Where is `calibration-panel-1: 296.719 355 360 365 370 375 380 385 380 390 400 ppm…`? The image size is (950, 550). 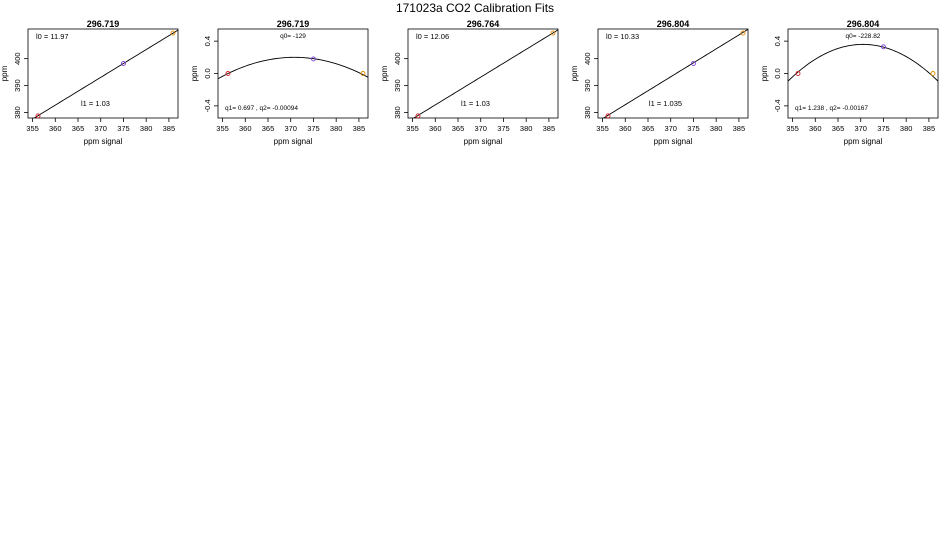 calibration-panel-1: 296.719 355 360 365 370 375 380 385 380 390 400 ppm… is located at coordinates (89, 82).